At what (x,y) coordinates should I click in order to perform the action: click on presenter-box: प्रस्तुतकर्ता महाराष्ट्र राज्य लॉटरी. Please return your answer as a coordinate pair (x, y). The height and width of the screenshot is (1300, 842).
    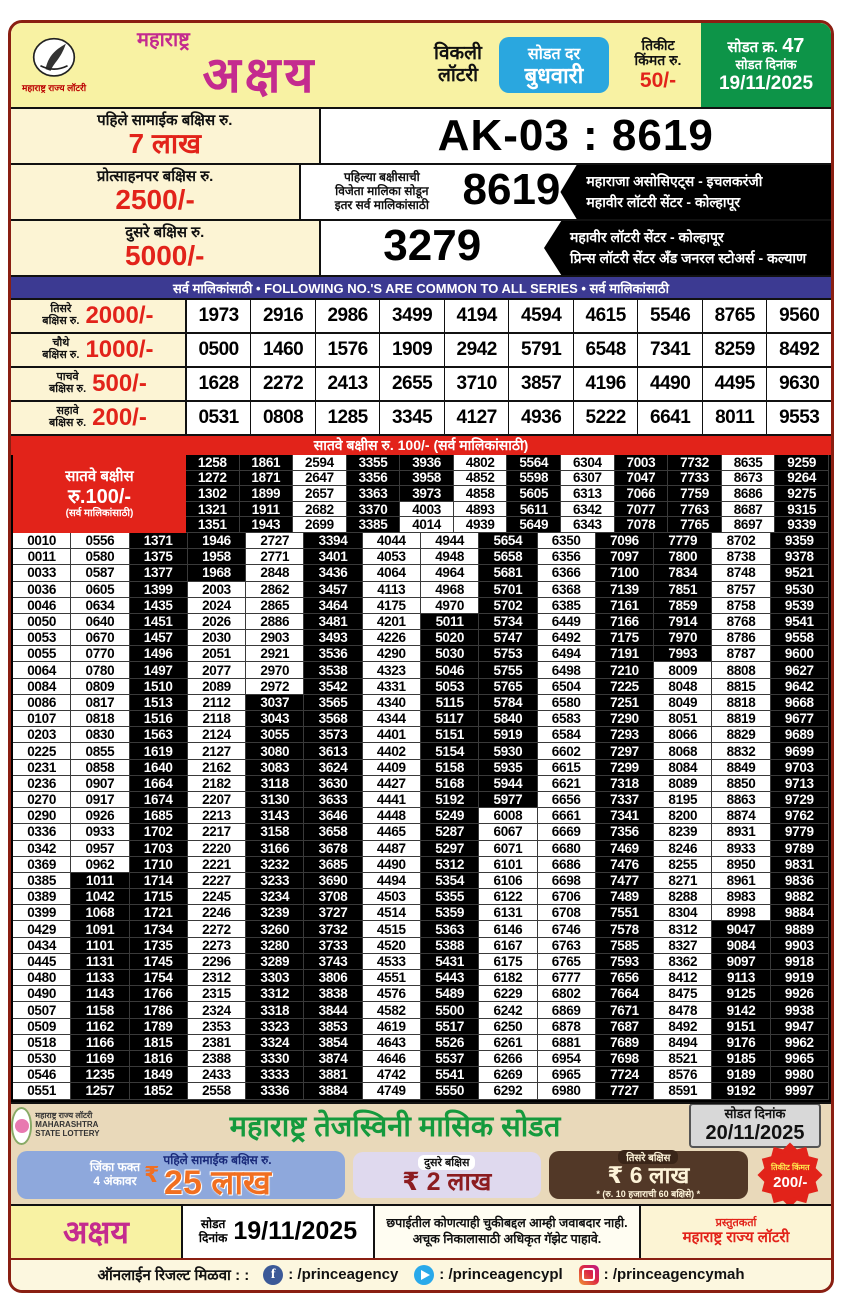
    Looking at the image, I should click on (736, 1231).